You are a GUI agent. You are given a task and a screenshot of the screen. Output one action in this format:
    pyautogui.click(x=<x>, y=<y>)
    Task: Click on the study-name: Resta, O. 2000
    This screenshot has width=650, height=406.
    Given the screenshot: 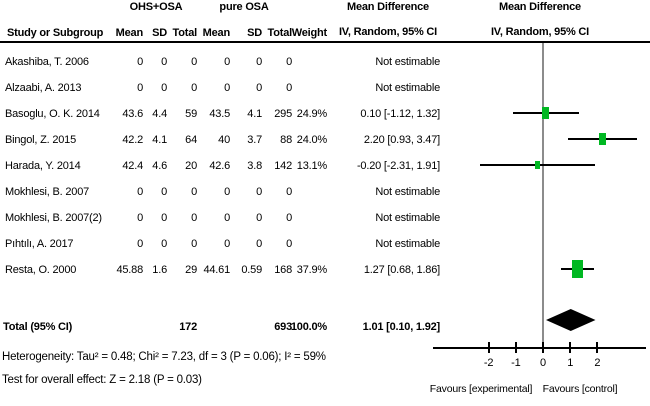 What is the action you would take?
    pyautogui.click(x=41, y=270)
    